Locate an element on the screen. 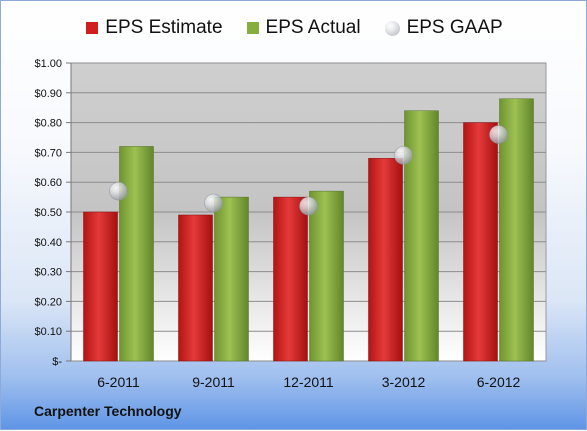 Image resolution: width=587 pixels, height=431 pixels. legend-label-estimate: EPS Estimate is located at coordinates (164, 27).